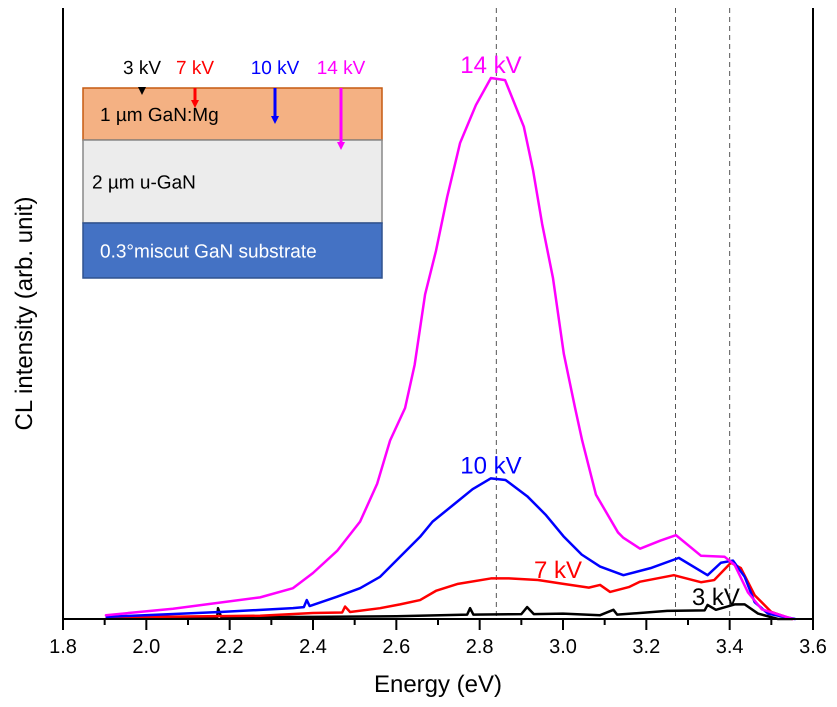 The height and width of the screenshot is (707, 837). What do you see at coordinates (558, 570) in the screenshot?
I see `series-label: 7 kV` at bounding box center [558, 570].